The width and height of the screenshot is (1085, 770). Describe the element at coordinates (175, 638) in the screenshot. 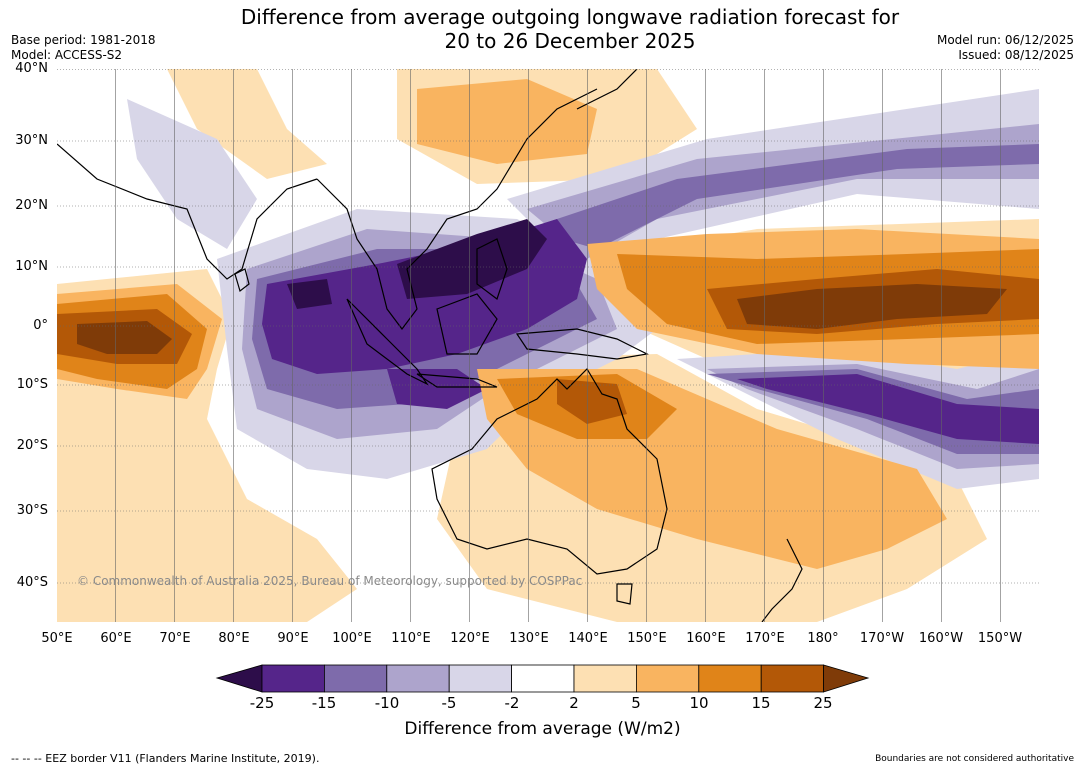

I see `lon-label: 70°E` at that location.